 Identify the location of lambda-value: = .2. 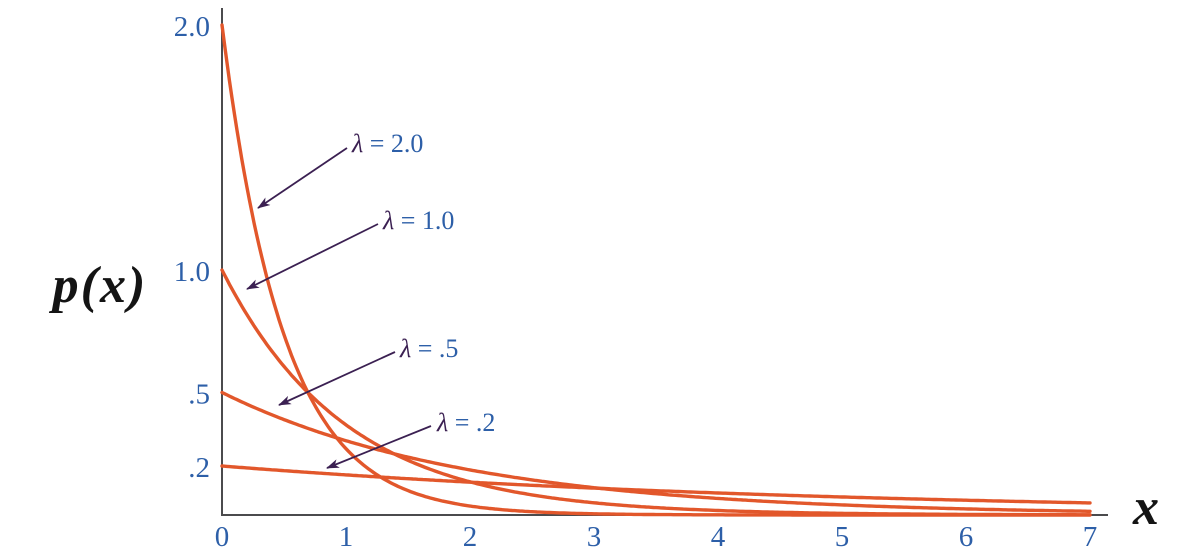
(471, 422).